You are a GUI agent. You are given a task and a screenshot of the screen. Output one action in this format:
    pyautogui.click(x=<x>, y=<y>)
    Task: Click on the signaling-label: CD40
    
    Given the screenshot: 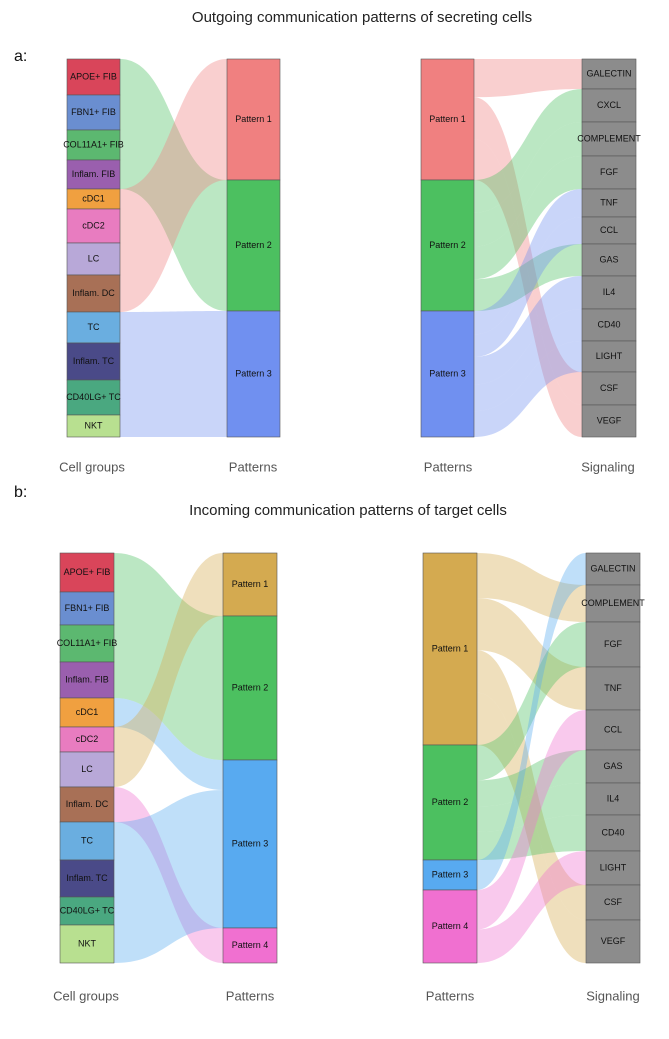 What is the action you would take?
    pyautogui.click(x=612, y=832)
    